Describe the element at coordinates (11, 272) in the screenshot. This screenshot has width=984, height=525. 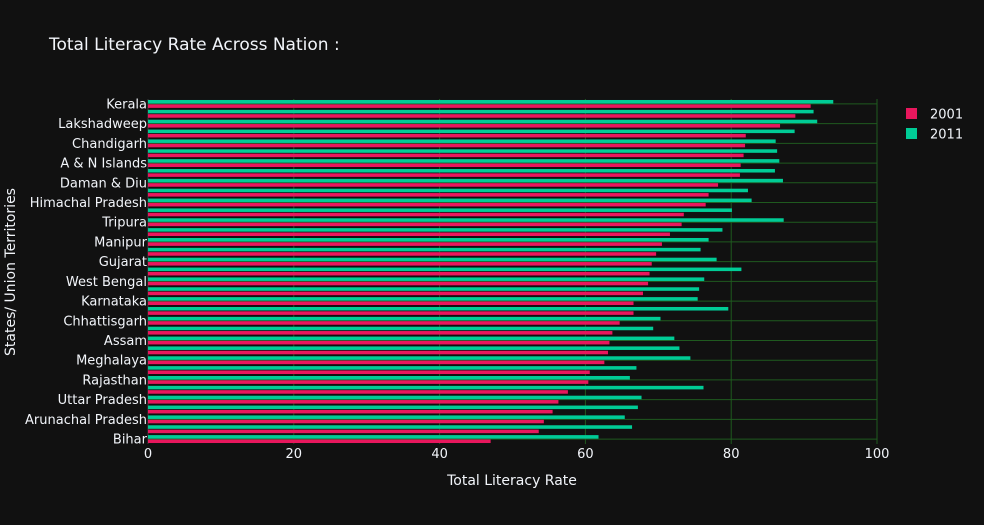
I see `y-axis-title: States/ Union Territories` at that location.